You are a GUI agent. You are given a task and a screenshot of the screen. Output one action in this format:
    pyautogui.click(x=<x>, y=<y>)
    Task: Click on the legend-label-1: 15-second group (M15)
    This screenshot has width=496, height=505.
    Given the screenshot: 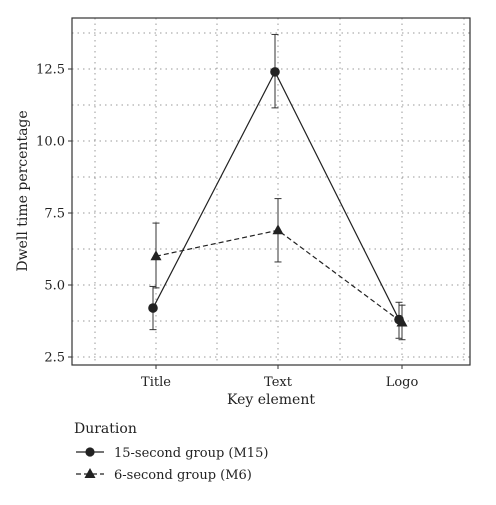 What is the action you would take?
    pyautogui.click(x=191, y=453)
    